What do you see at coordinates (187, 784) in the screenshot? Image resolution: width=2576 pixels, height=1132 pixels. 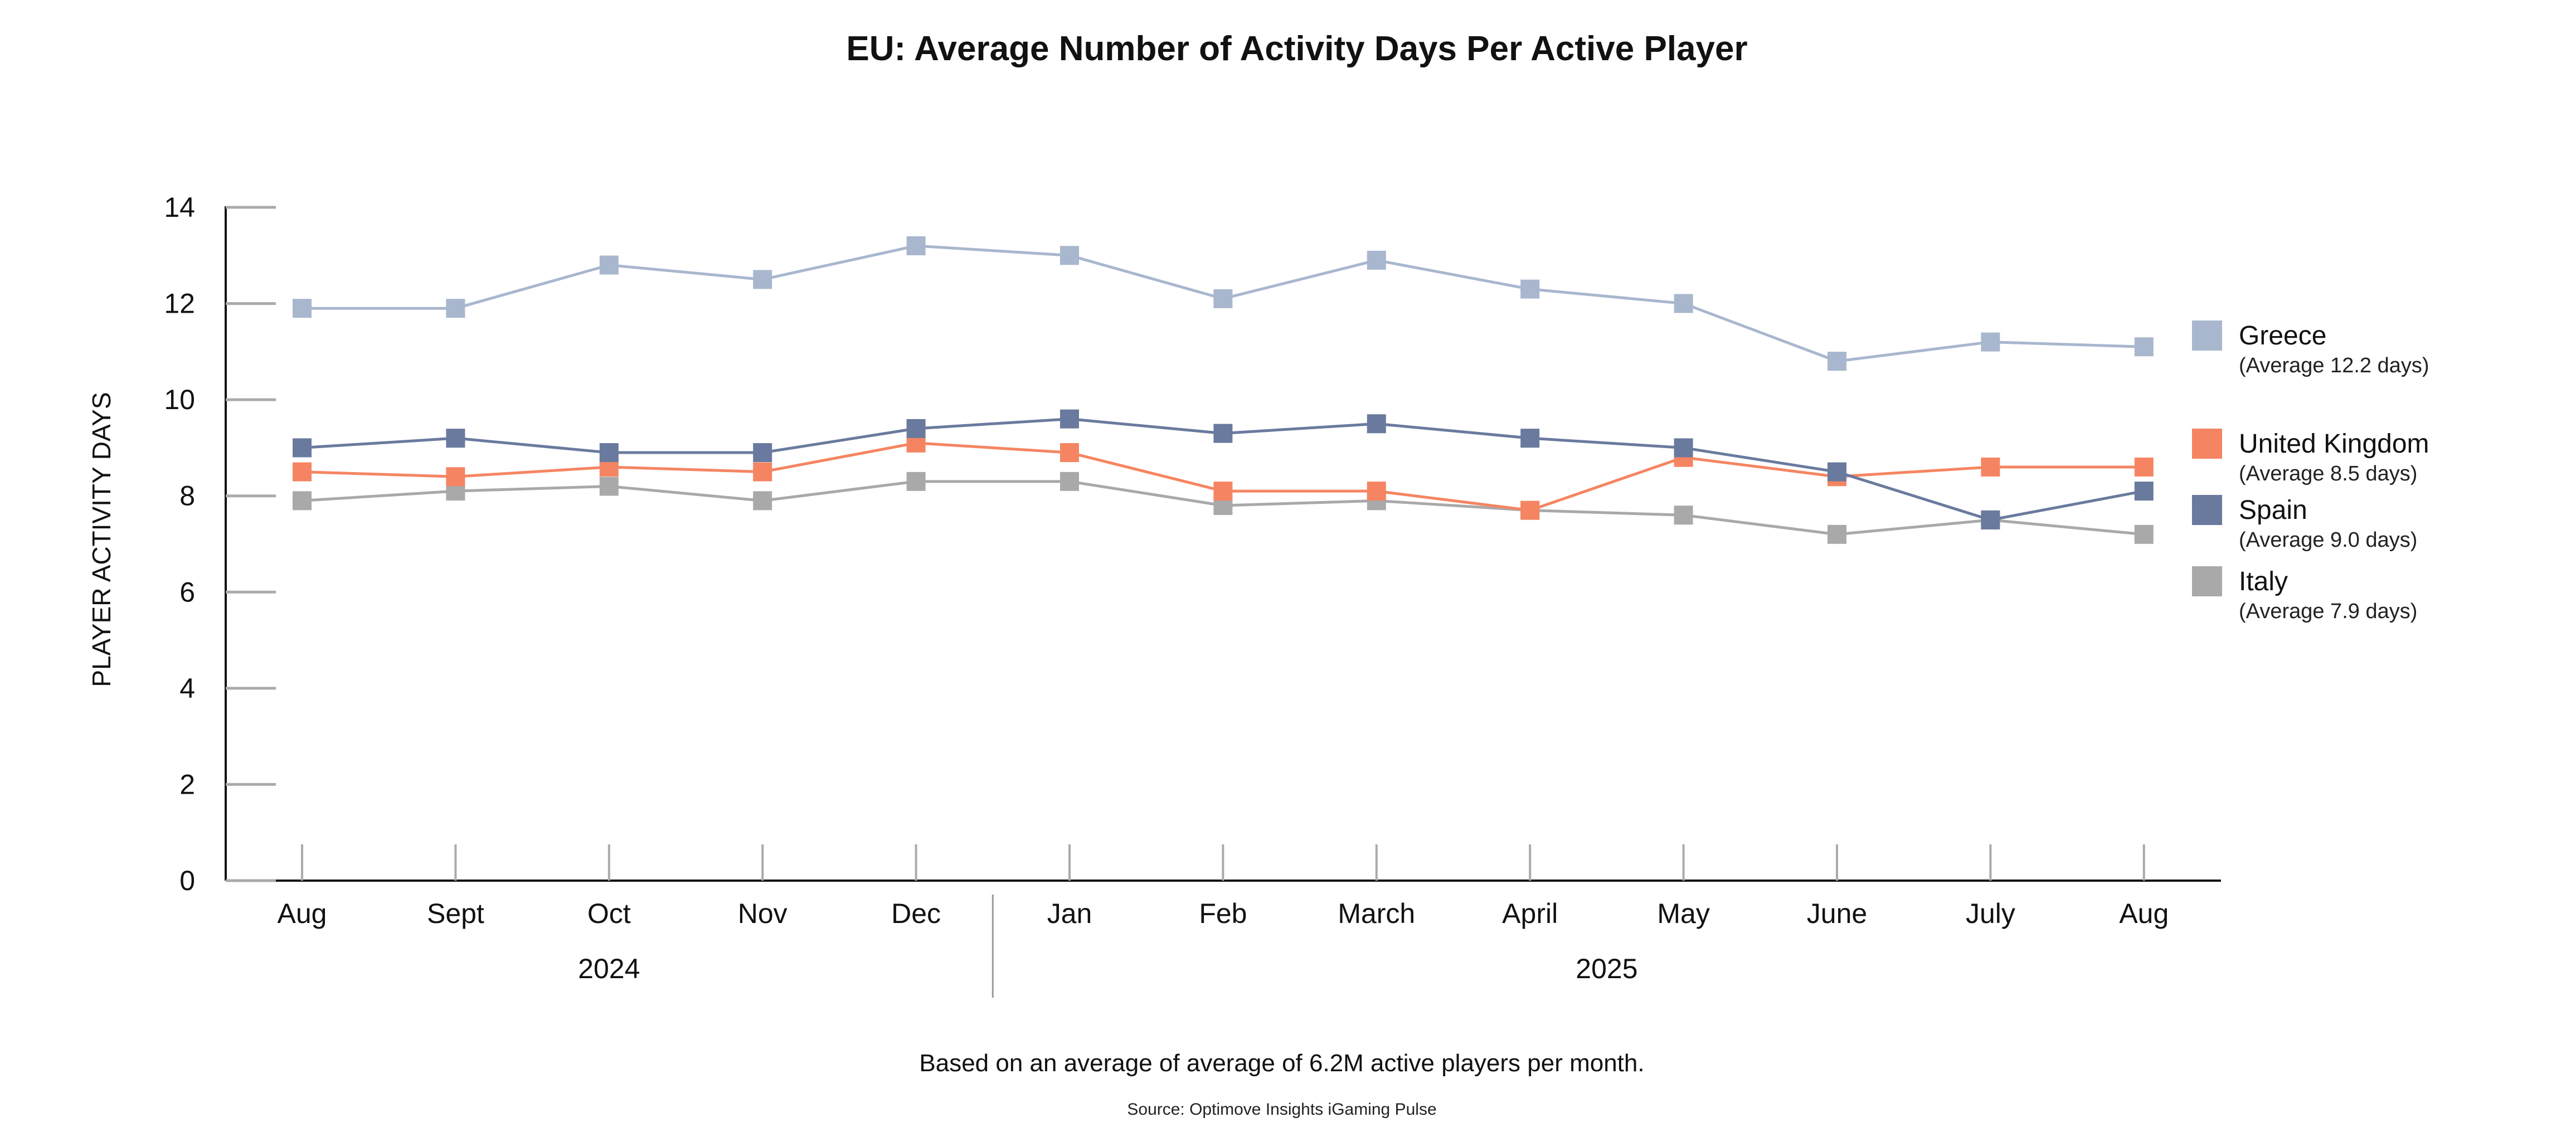 I see `y-tick-label: 2` at bounding box center [187, 784].